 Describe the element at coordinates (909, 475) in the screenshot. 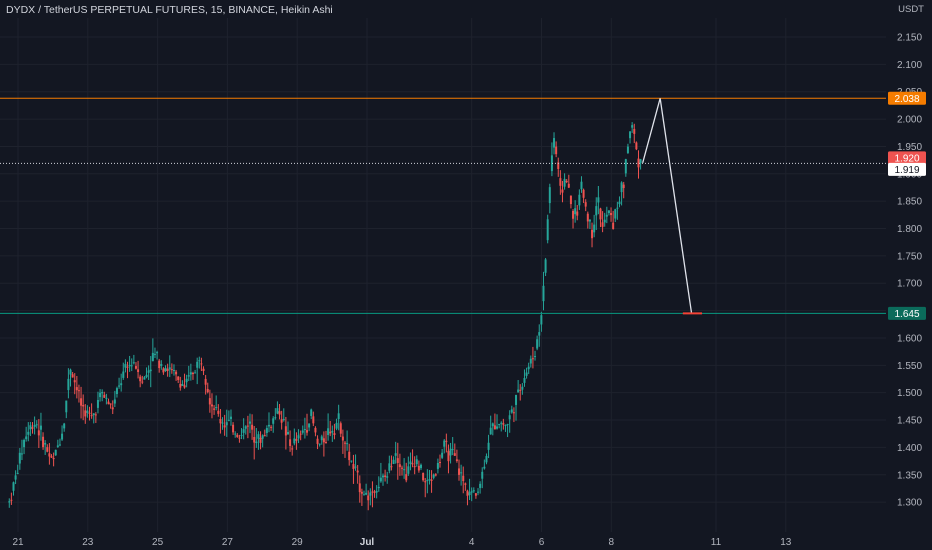

I see `y-tick-label: 1.350` at that location.